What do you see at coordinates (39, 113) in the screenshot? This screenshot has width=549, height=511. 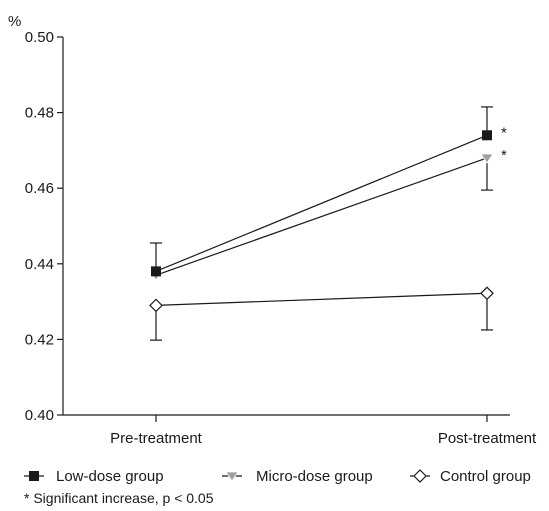 I see `y-tick-label: 0.48` at bounding box center [39, 113].